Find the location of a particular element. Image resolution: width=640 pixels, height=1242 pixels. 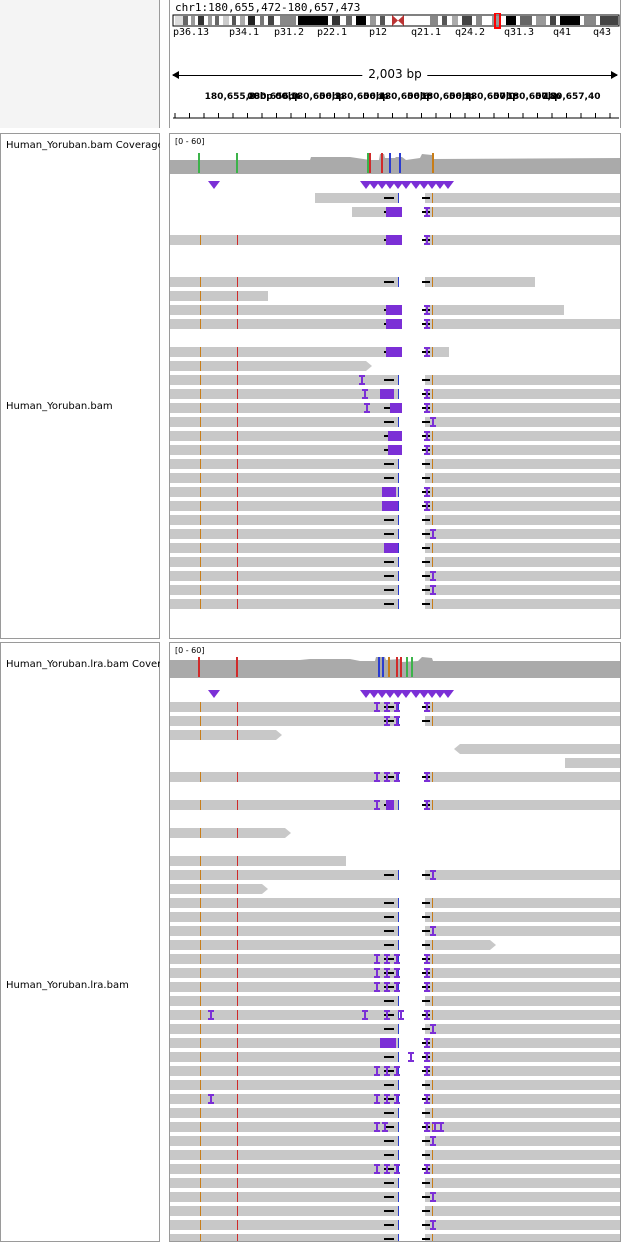

chromosome-ideogram is located at coordinates (395, 28).